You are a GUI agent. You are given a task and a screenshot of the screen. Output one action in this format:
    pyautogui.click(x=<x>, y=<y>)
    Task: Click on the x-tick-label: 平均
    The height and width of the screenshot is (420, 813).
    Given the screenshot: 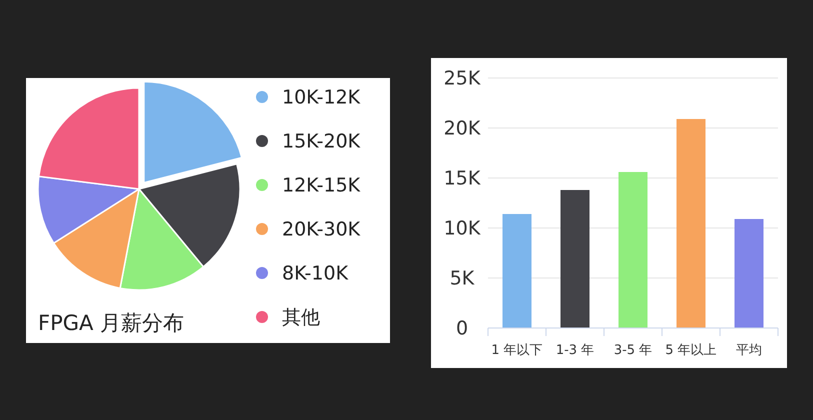 What is the action you would take?
    pyautogui.click(x=749, y=350)
    